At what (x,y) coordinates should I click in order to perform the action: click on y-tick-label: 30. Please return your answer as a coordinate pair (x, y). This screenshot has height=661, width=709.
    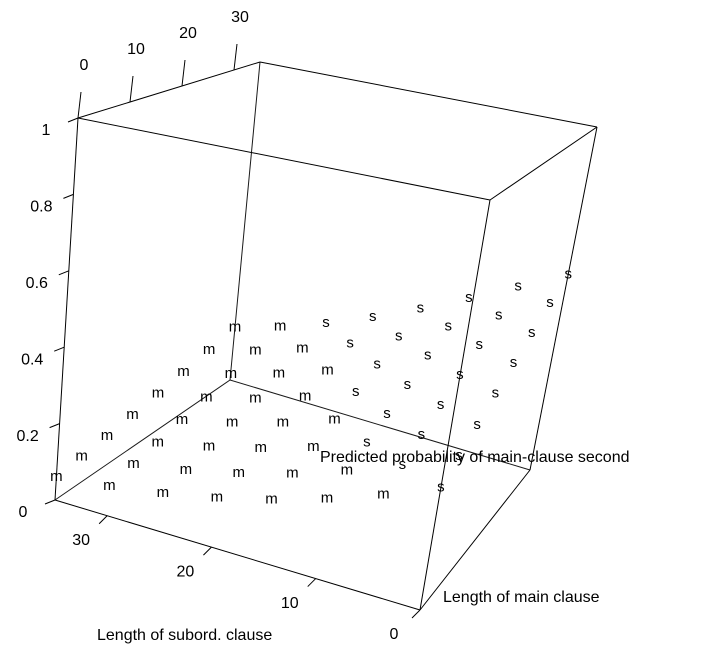
    Looking at the image, I should click on (240, 17).